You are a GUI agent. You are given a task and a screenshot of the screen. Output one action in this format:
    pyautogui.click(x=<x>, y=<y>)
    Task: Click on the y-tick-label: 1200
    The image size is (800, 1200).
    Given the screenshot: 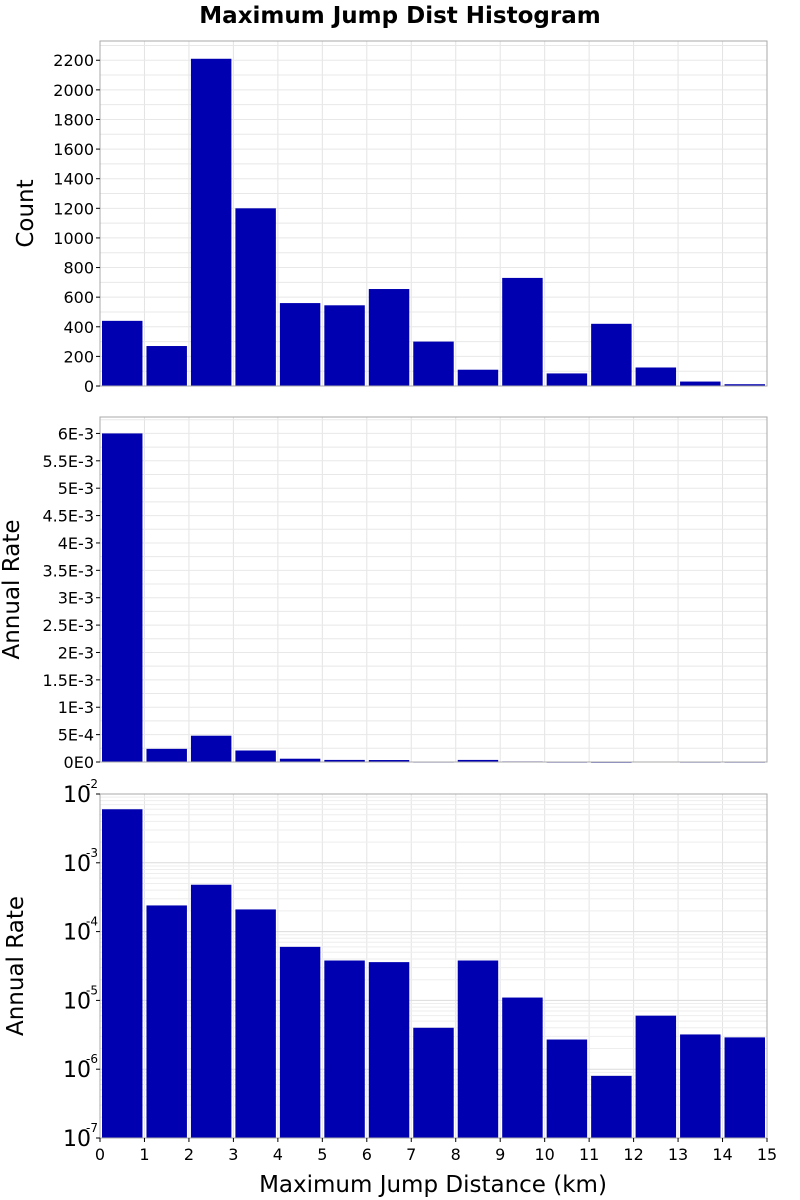 What is the action you would take?
    pyautogui.click(x=73, y=208)
    